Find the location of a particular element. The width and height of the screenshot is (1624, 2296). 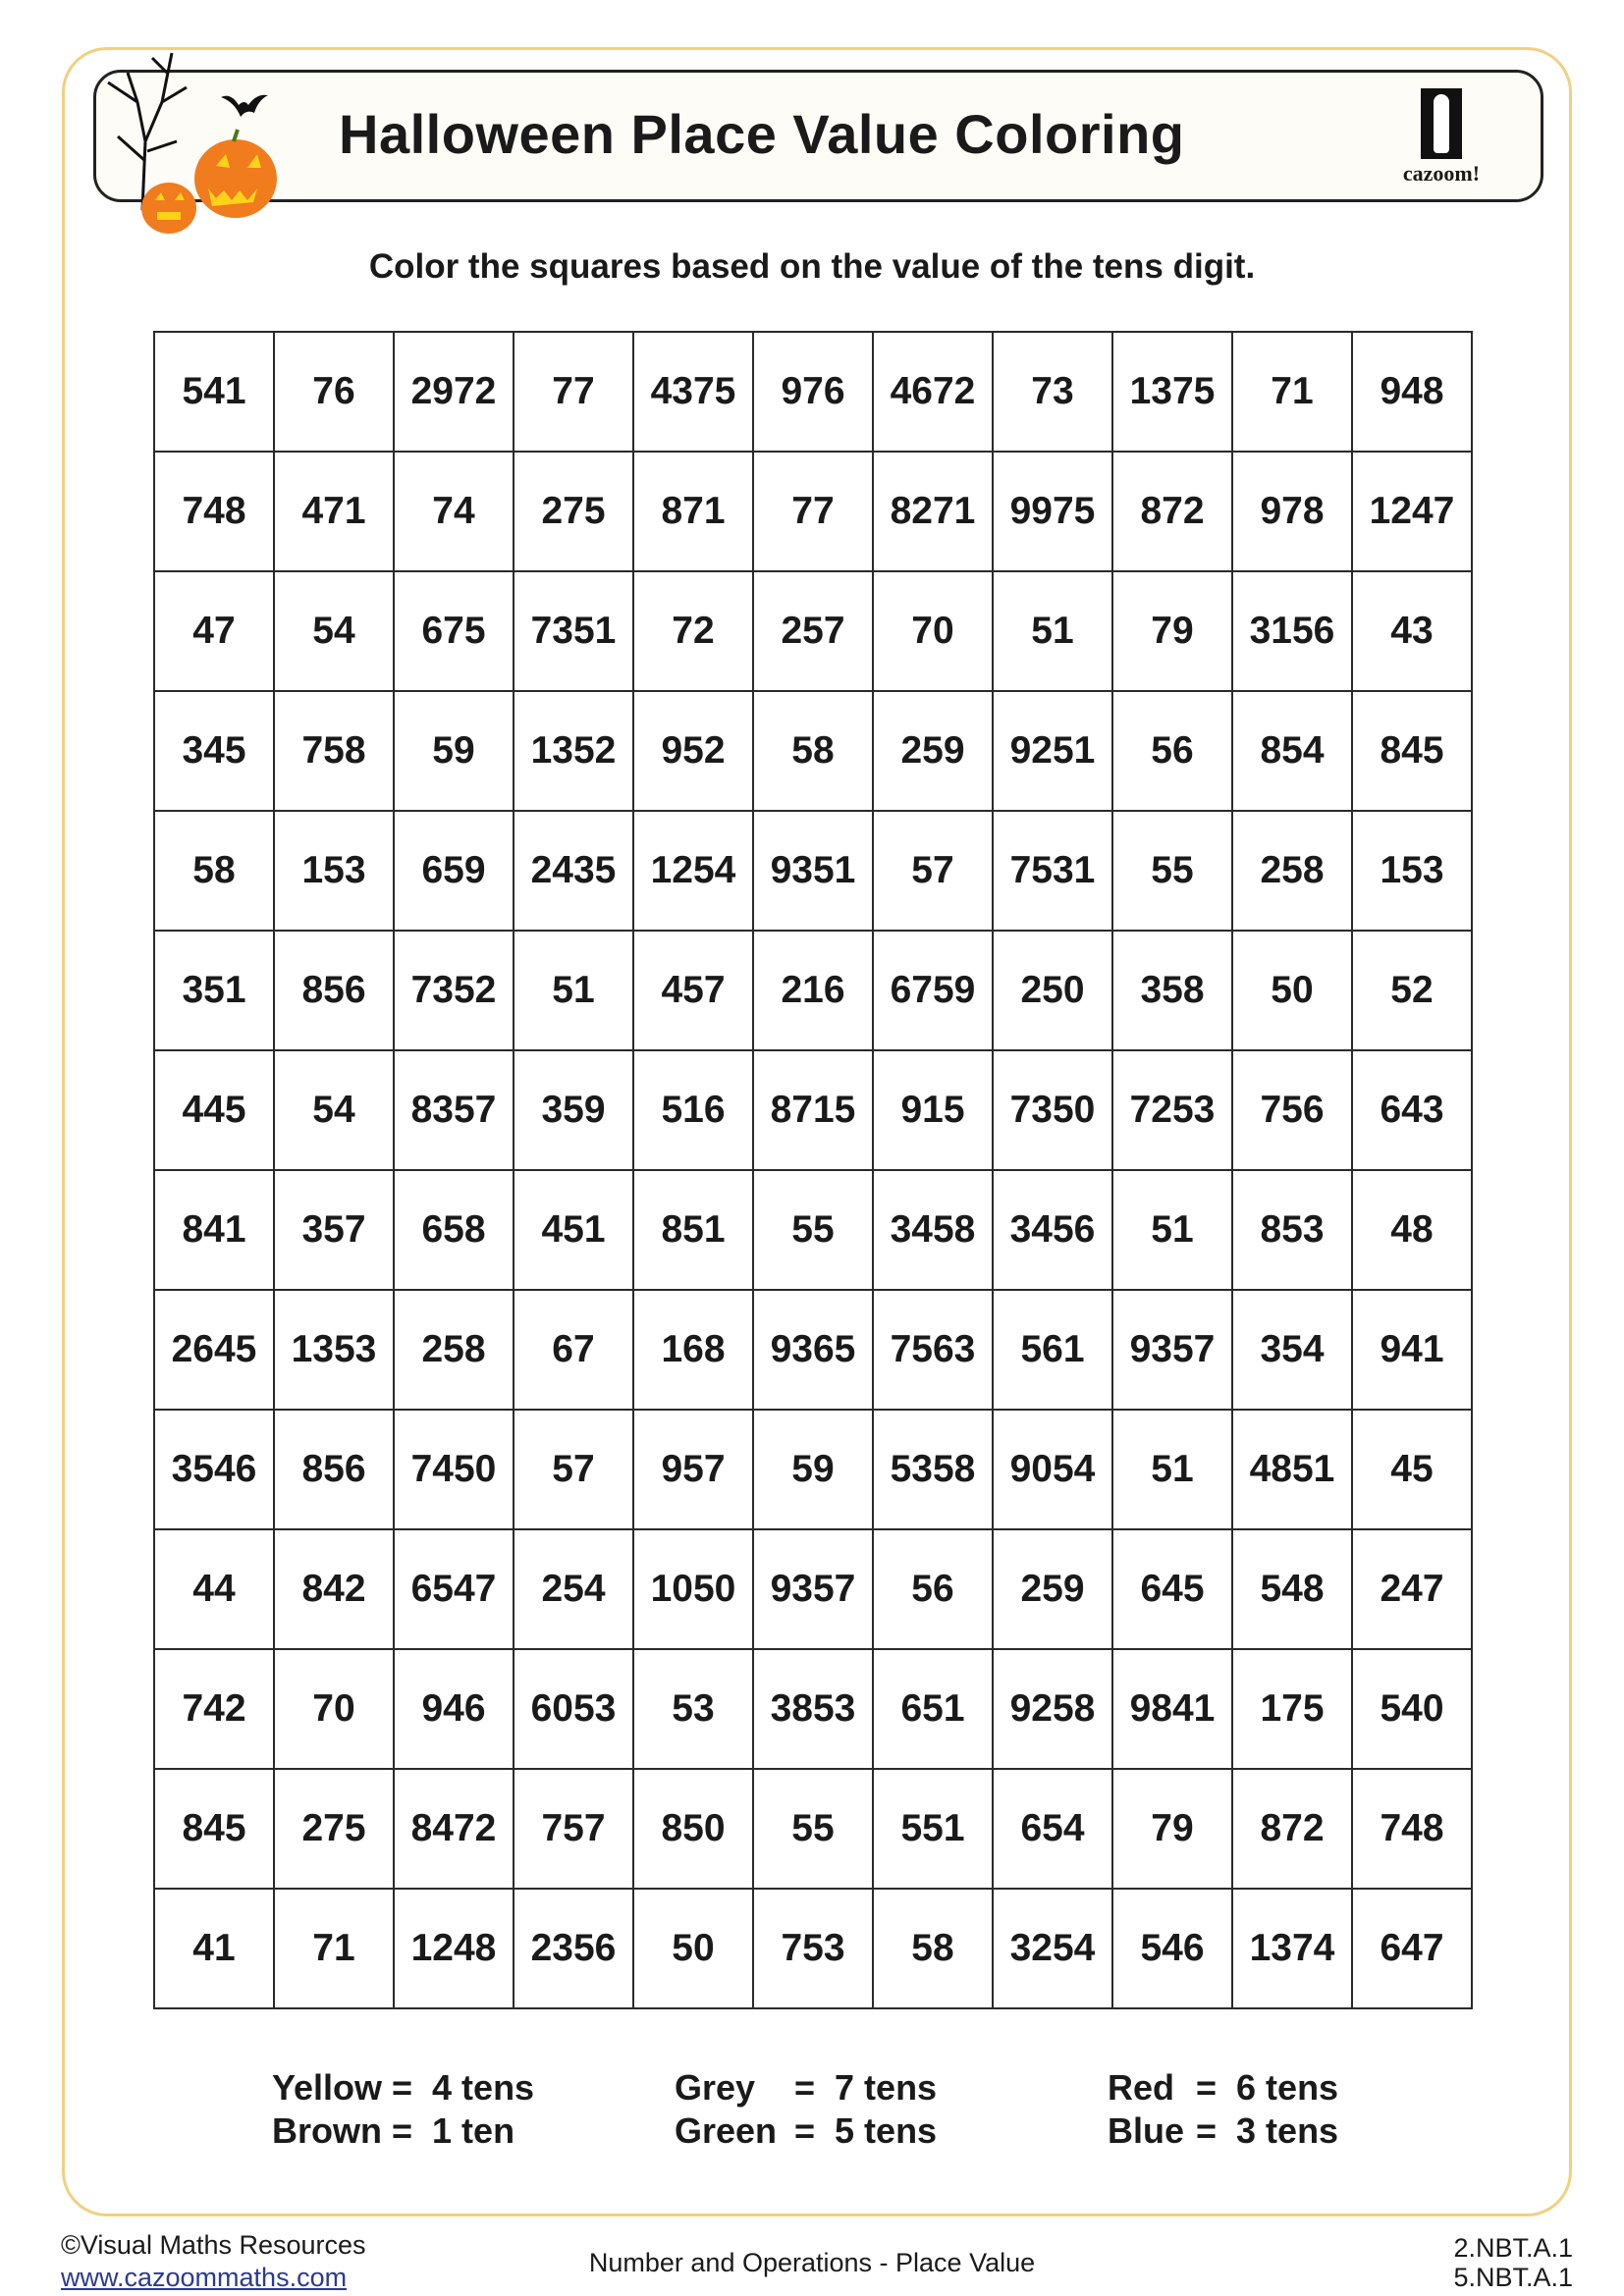

grid-cell: 2435 is located at coordinates (573, 871).